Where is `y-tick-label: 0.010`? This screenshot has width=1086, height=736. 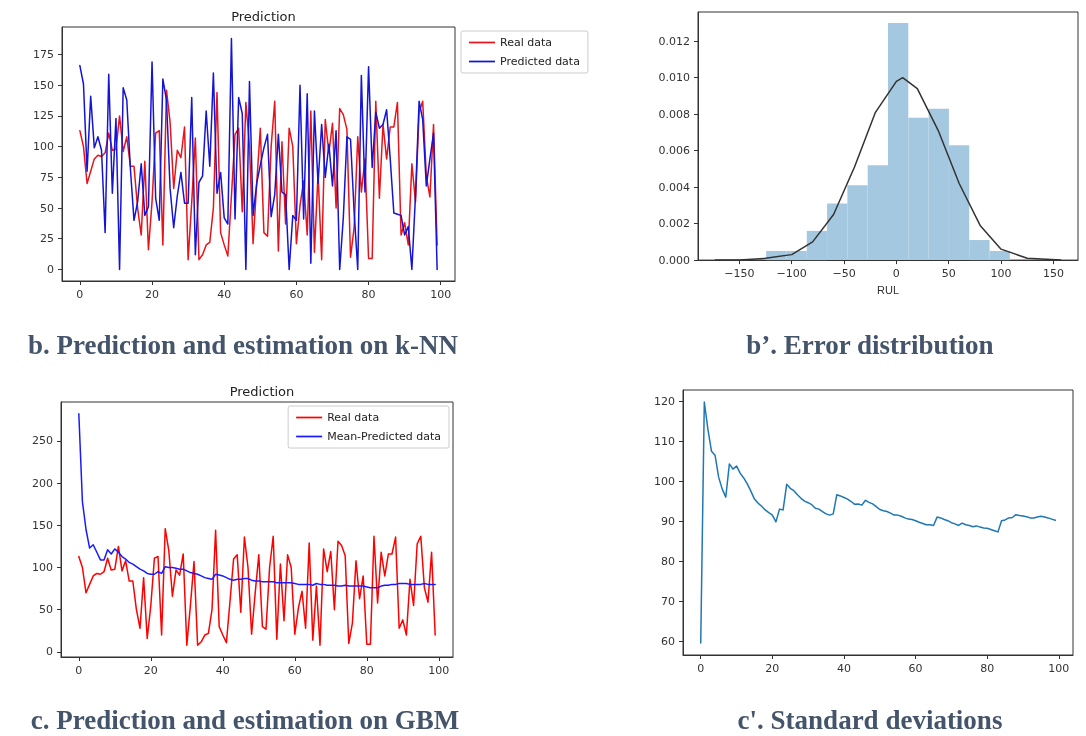 y-tick-label: 0.010 is located at coordinates (674, 78).